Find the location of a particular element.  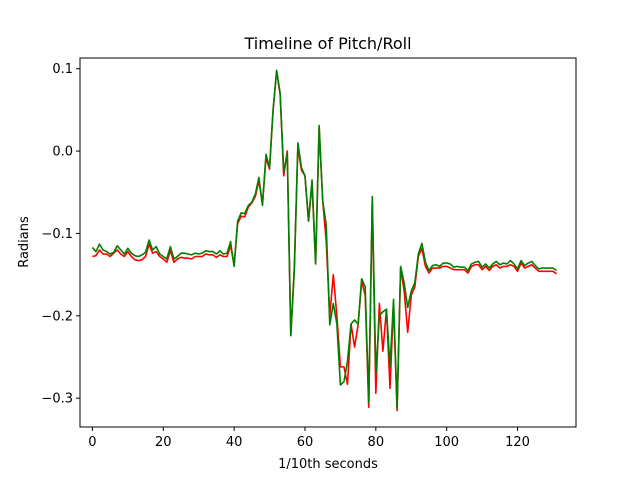

y-tick-label: −0.3 is located at coordinates (57, 399).